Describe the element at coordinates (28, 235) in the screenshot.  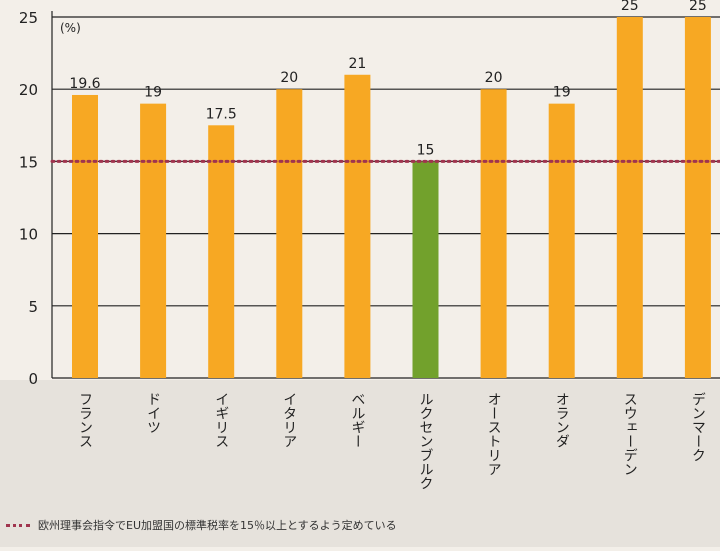
I see `y-tick-label: 10` at that location.